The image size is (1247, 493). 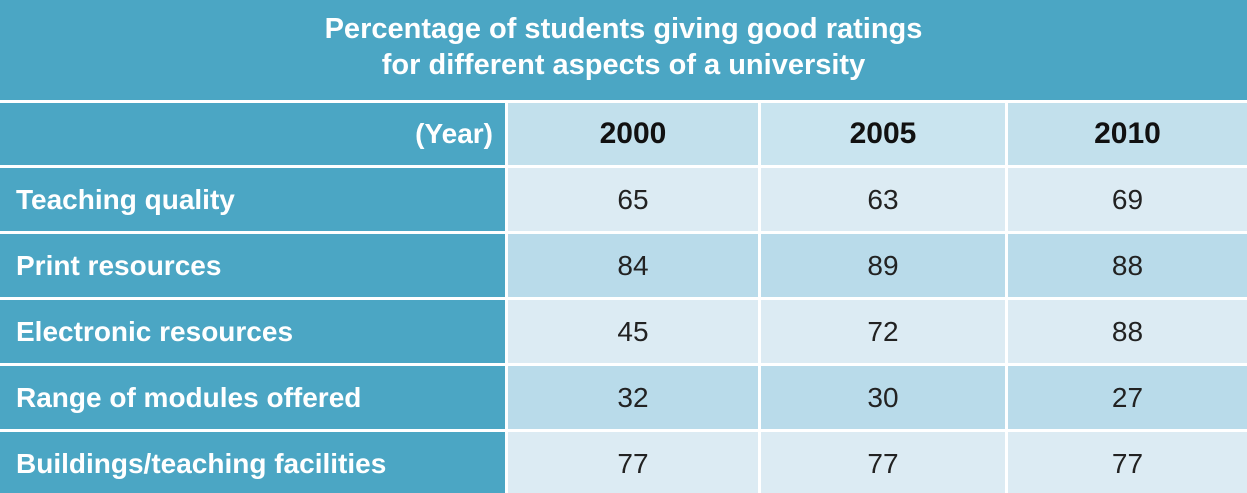 What do you see at coordinates (883, 199) in the screenshot?
I see `table-cell: 63` at bounding box center [883, 199].